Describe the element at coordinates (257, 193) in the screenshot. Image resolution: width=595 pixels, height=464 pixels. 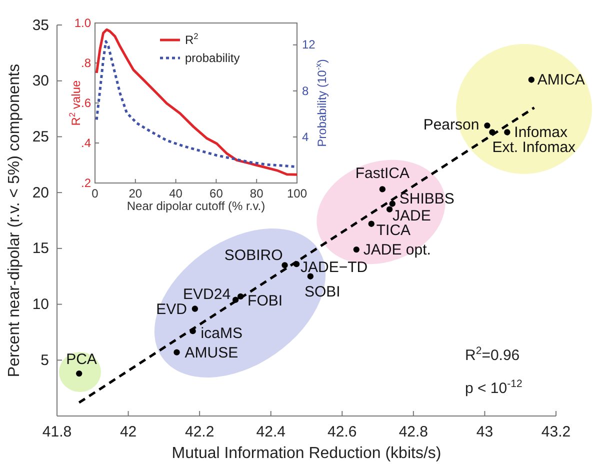
I see `x-tick-label: 80` at that location.